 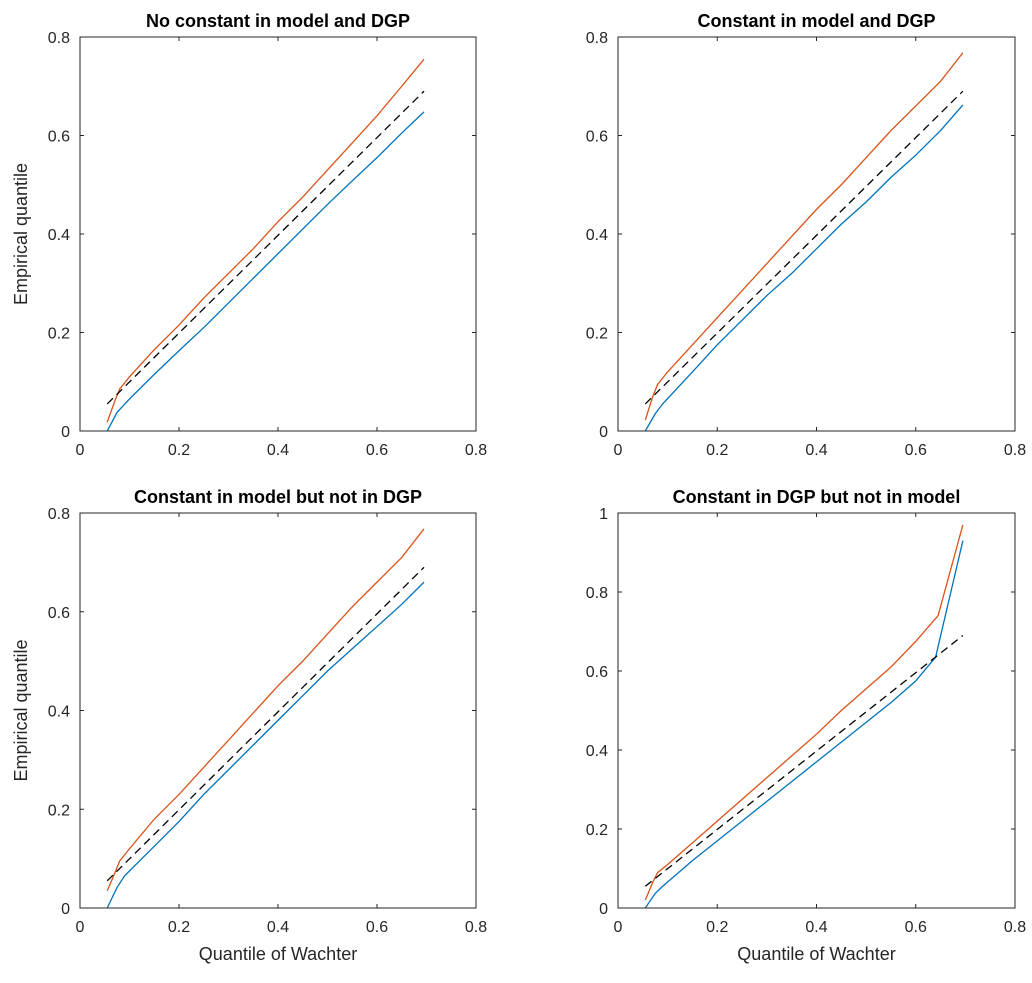 I want to click on series-line-2-top-right, so click(x=804, y=236).